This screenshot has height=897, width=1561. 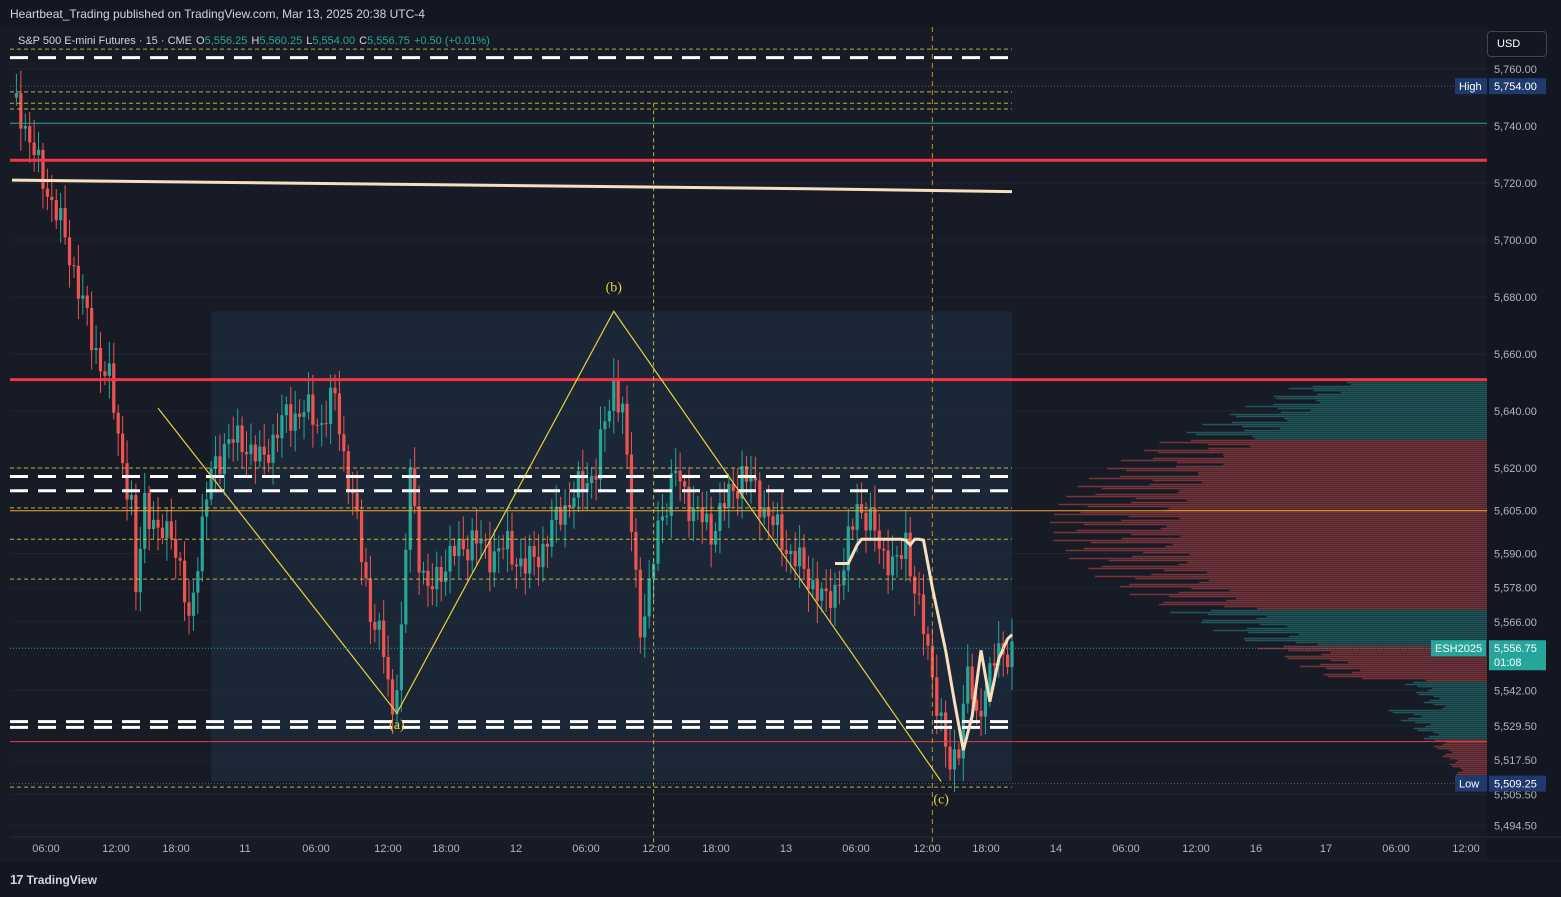 What do you see at coordinates (200, 41) in the screenshot?
I see `open-label: O` at bounding box center [200, 41].